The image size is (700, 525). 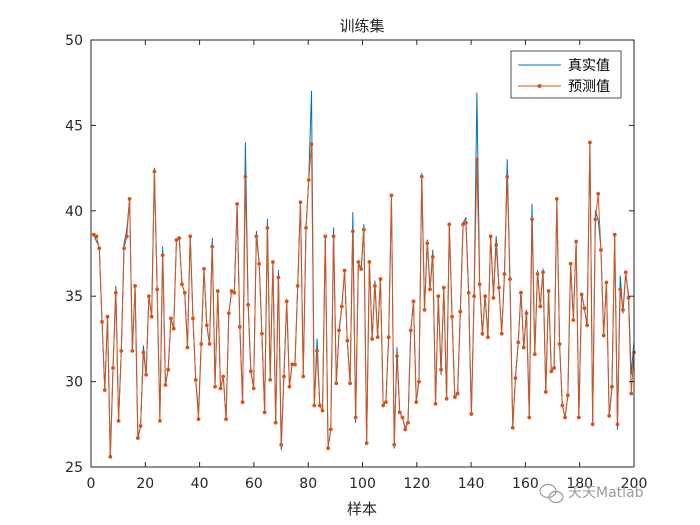 I want to click on x-tick-label: 0, so click(x=91, y=484).